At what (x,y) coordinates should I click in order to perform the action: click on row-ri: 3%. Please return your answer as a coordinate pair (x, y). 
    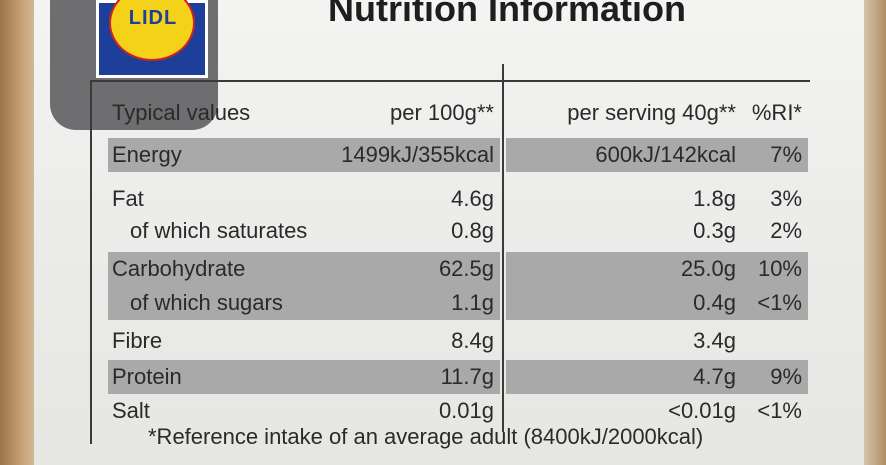
    Looking at the image, I should click on (786, 198).